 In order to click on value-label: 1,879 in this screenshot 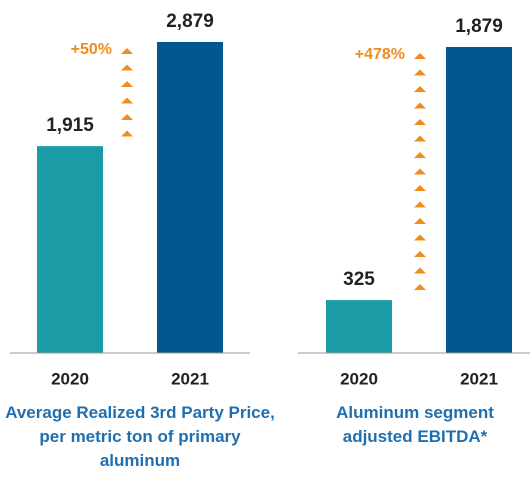, I will do `click(479, 26)`.